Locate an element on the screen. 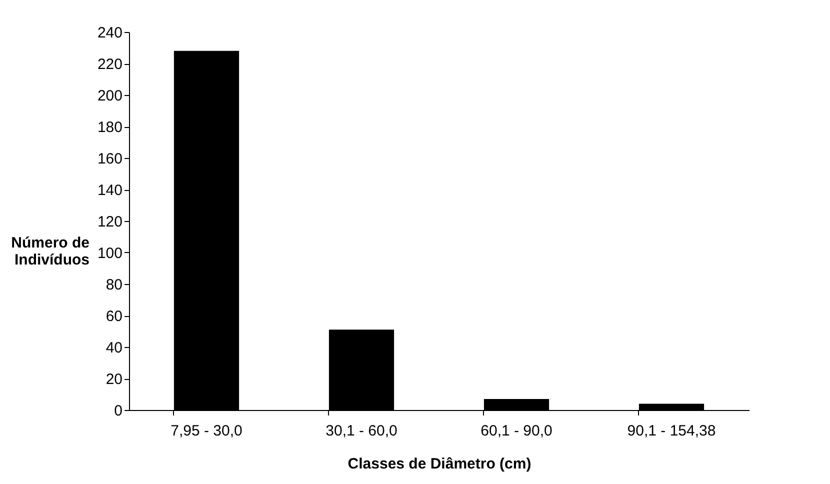  y-tick-label: 140 is located at coordinates (109, 190).